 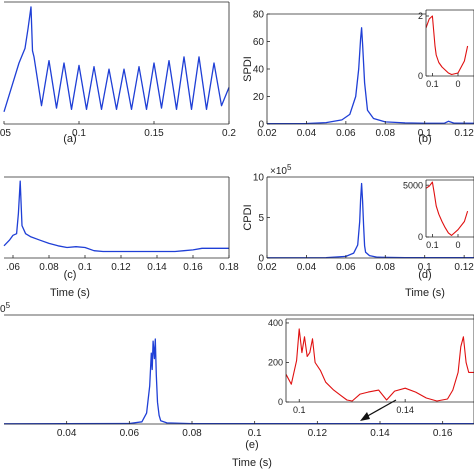 I want to click on panel-label: (a), so click(x=69, y=139).